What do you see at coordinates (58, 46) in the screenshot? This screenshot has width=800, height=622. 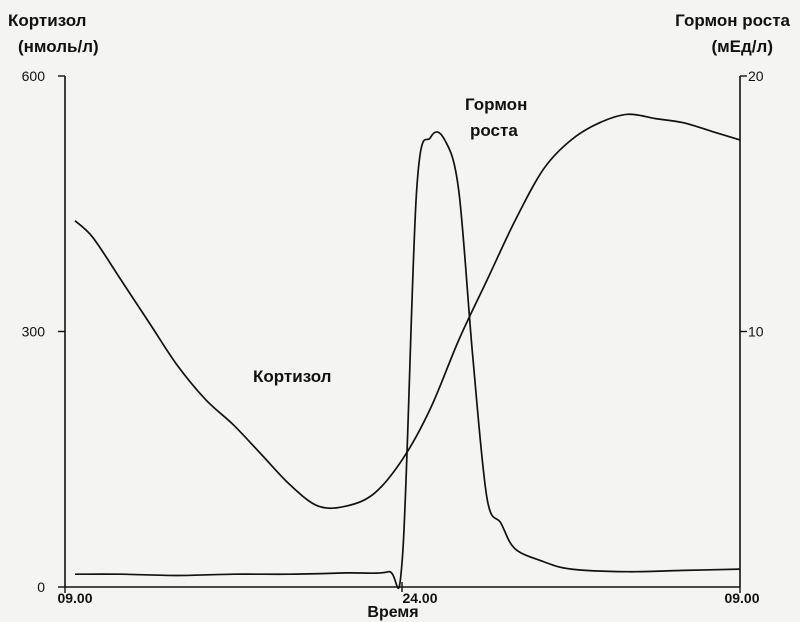 I see `left-axis-title-line2: (нмоль/л)` at bounding box center [58, 46].